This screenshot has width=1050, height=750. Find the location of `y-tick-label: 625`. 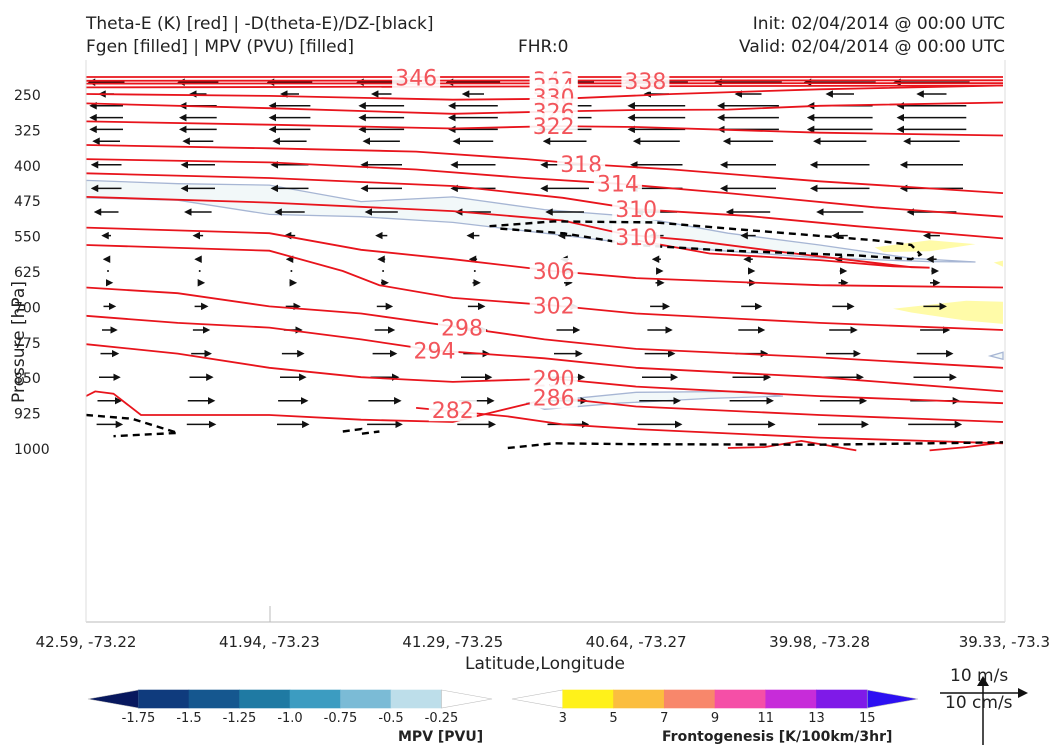

y-tick-label: 625 is located at coordinates (27, 273).